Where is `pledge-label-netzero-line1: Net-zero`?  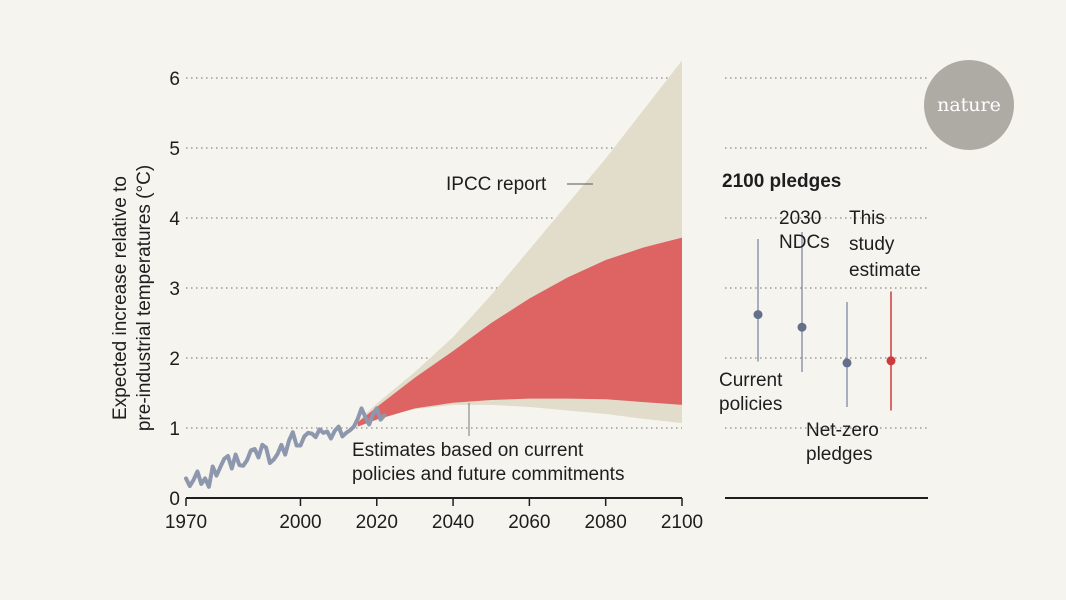
pledge-label-netzero-line1: Net-zero is located at coordinates (842, 430).